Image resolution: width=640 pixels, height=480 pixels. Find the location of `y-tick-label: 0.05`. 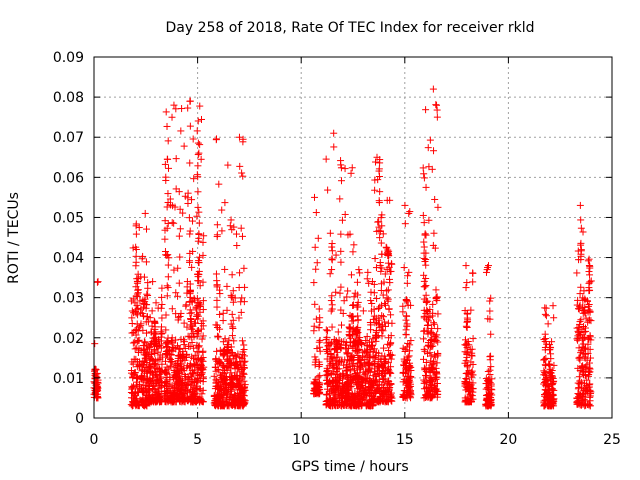

y-tick-label: 0.05 is located at coordinates (68, 218).